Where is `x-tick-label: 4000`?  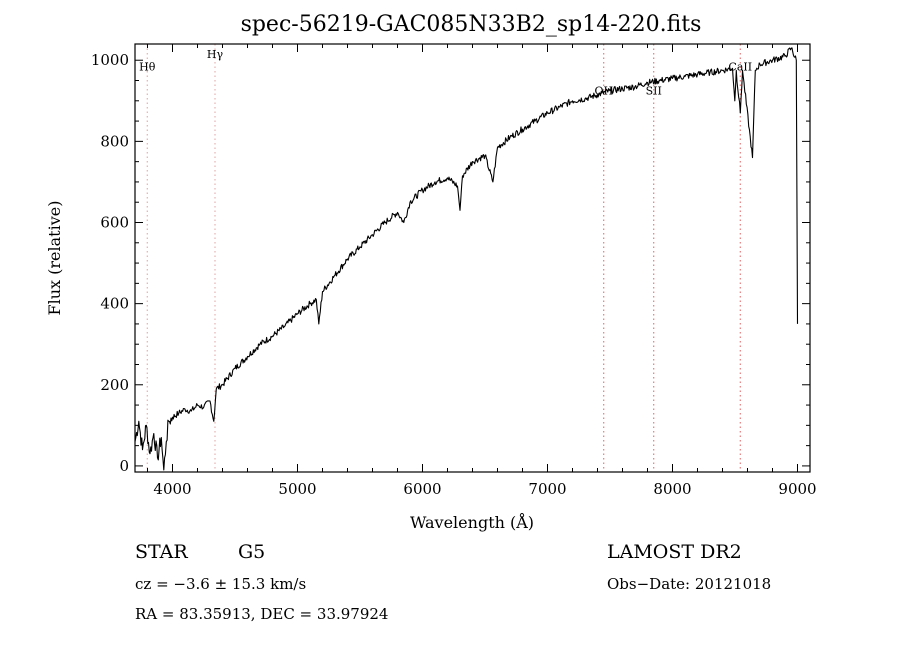 x-tick-label: 4000 is located at coordinates (172, 489).